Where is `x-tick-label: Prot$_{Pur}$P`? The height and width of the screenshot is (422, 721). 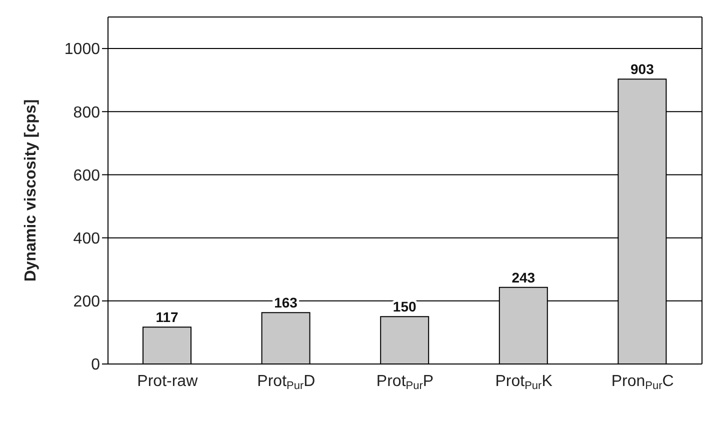
x-tick-label: Prot$_{Pur}$P is located at coordinates (405, 382).